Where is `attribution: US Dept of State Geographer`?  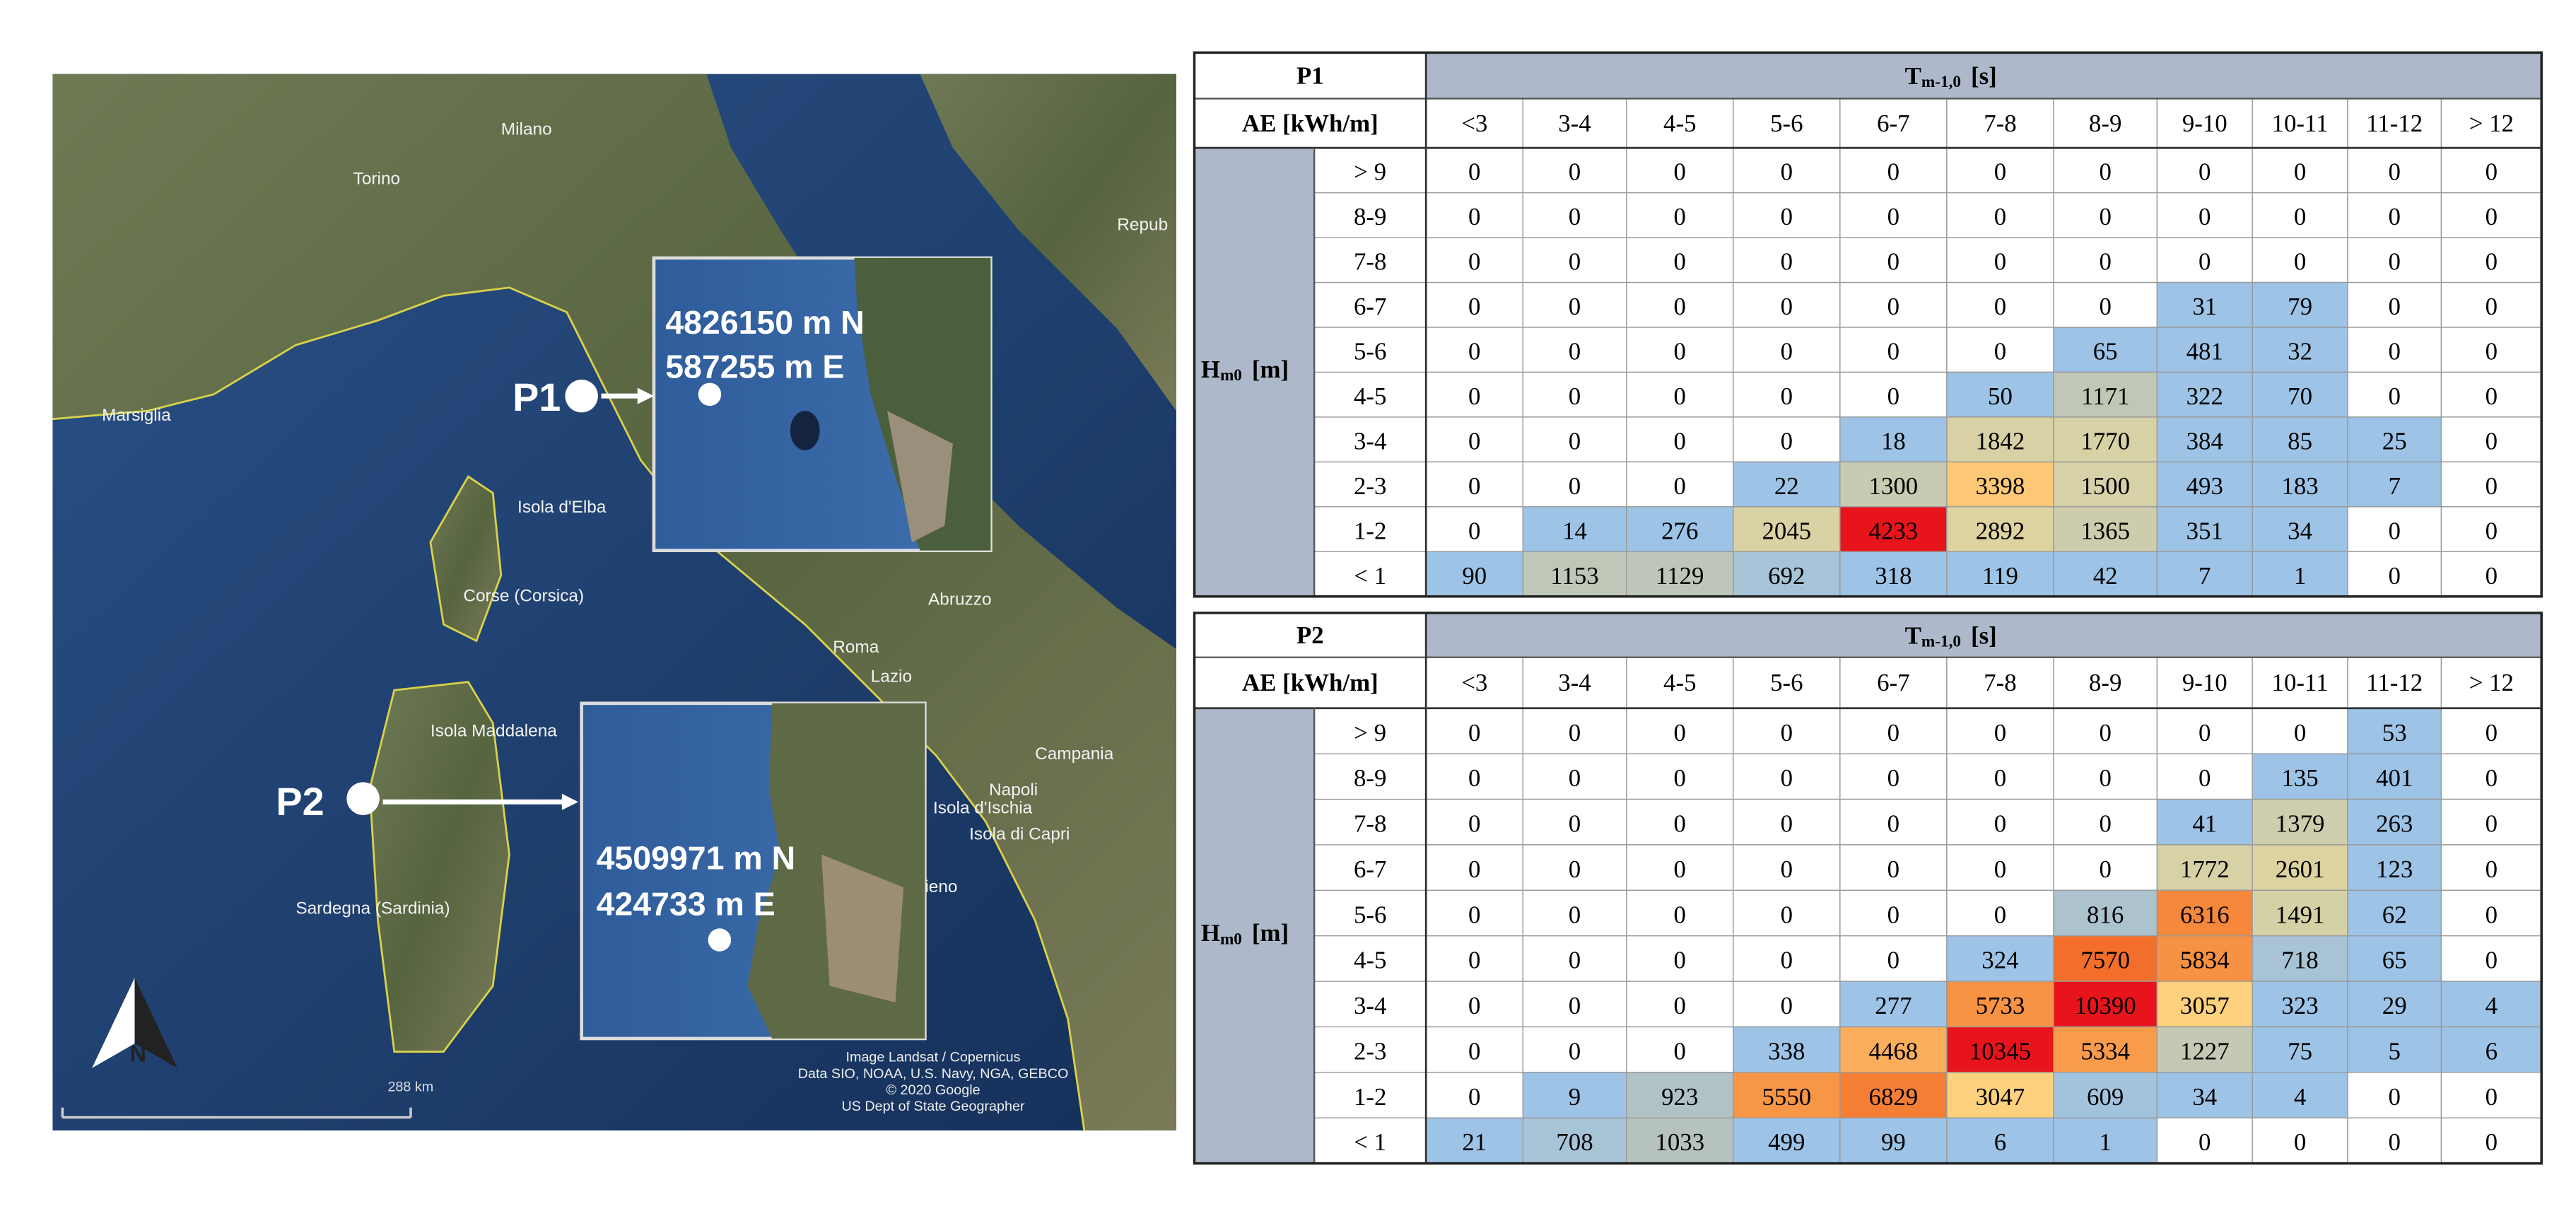
attribution: US Dept of State Geographer is located at coordinates (933, 1106).